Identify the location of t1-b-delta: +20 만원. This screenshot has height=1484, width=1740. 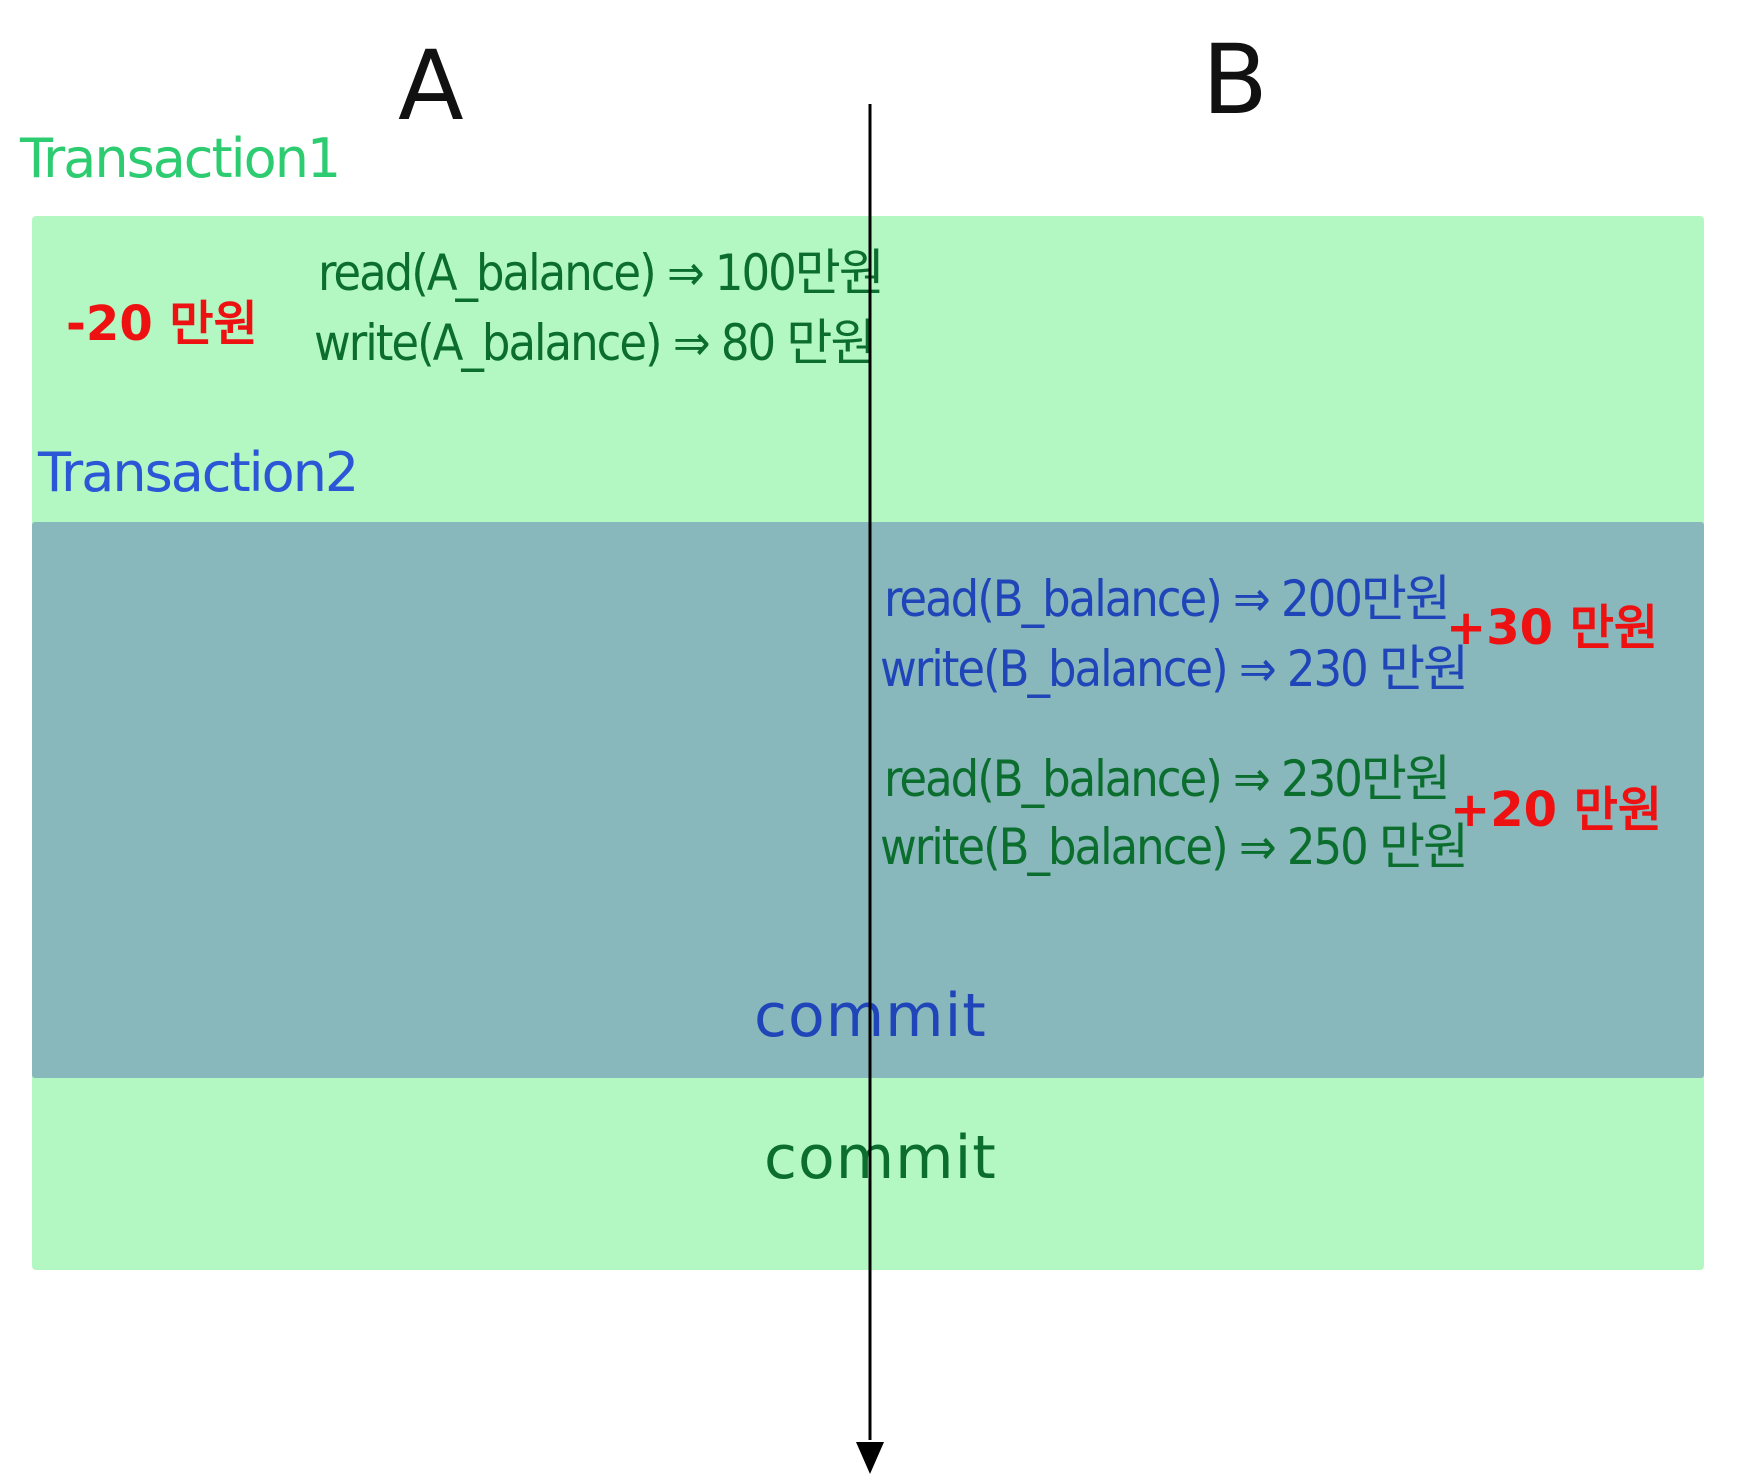
(1556, 810).